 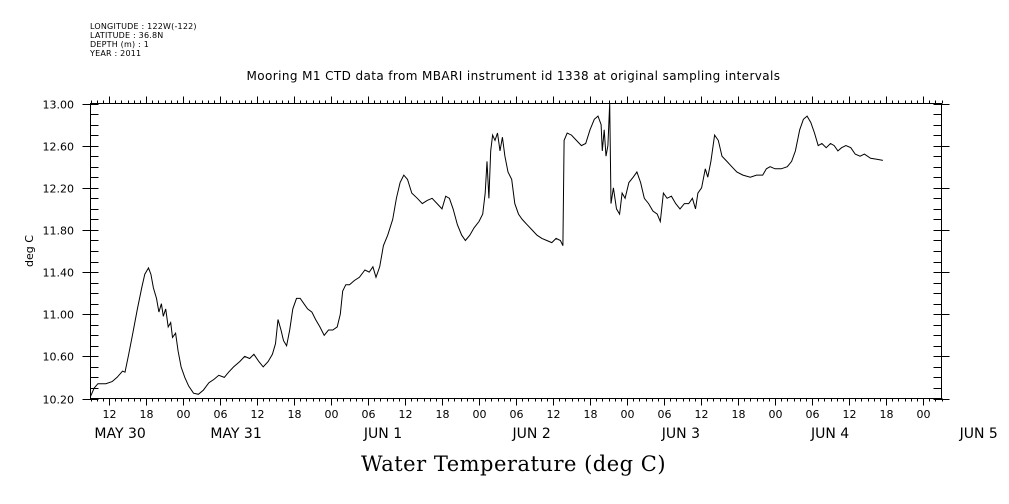 I want to click on x-axis-title: Water Temperature (deg C), so click(x=513, y=464).